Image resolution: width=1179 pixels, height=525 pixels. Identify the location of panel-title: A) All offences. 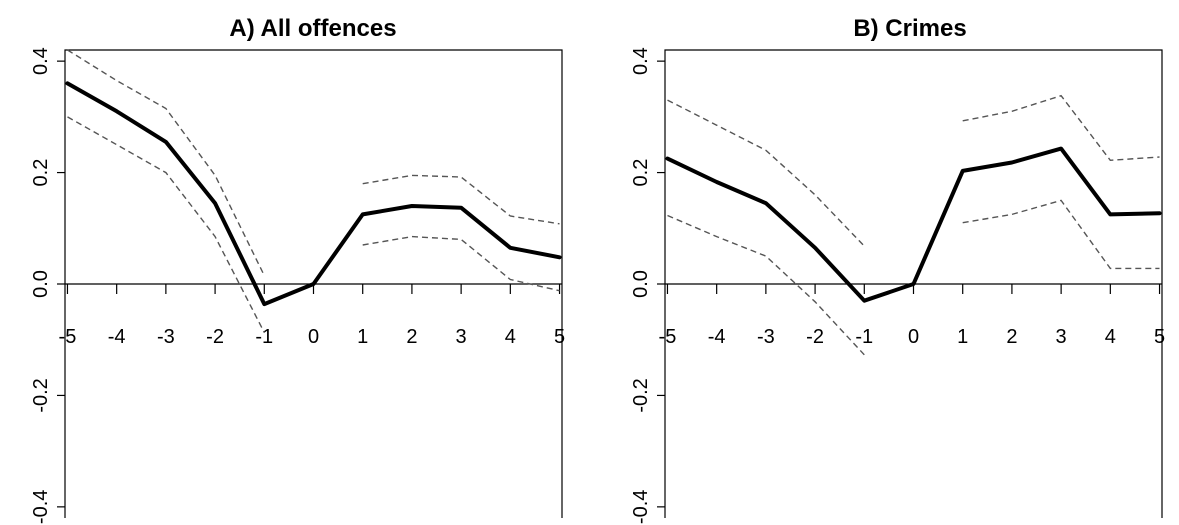
(312, 28).